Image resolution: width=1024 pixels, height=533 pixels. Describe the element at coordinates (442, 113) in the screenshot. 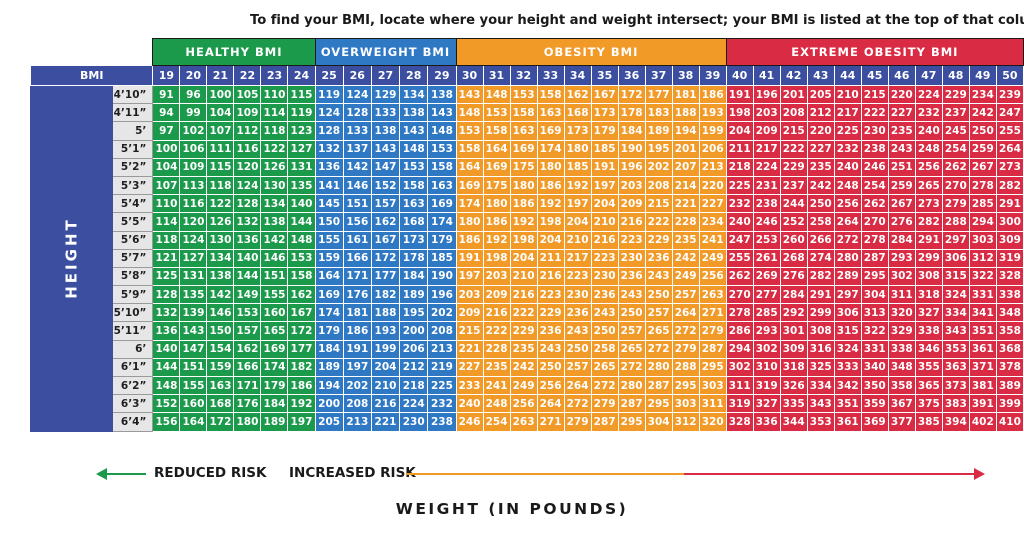

I see `weight-cell: 143` at that location.